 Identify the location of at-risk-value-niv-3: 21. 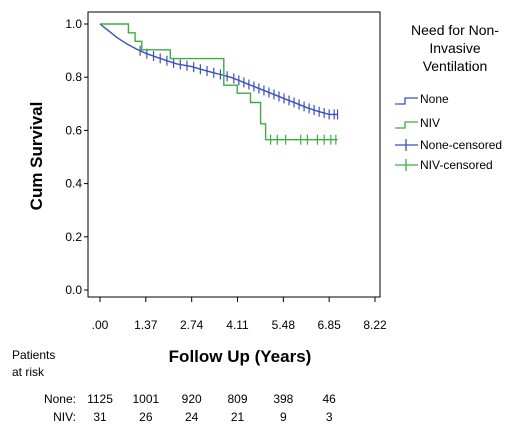
(238, 417).